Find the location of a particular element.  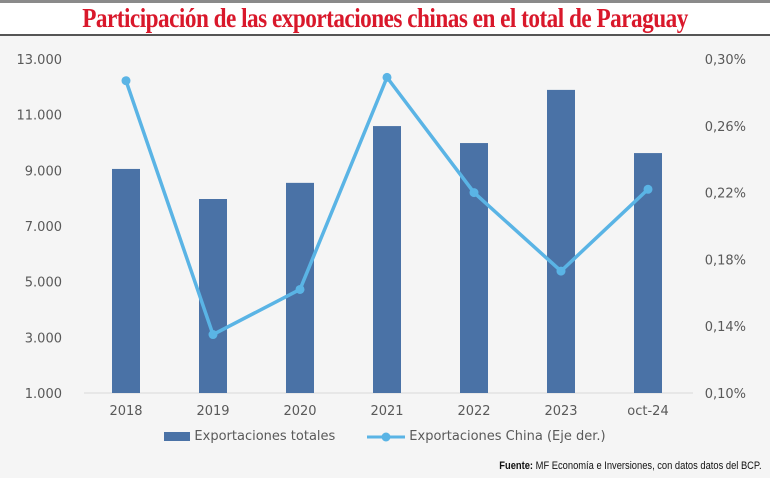

right-tick-label: 0,18% is located at coordinates (725, 260).